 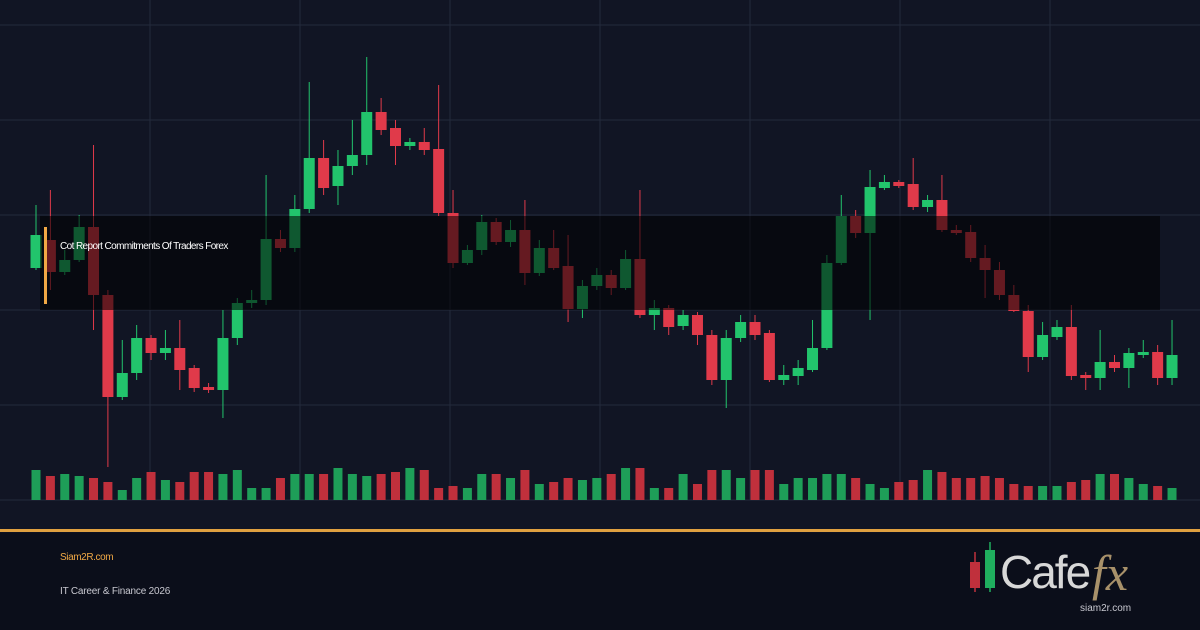 I want to click on logo-url: siam2r.com, so click(x=1105, y=608).